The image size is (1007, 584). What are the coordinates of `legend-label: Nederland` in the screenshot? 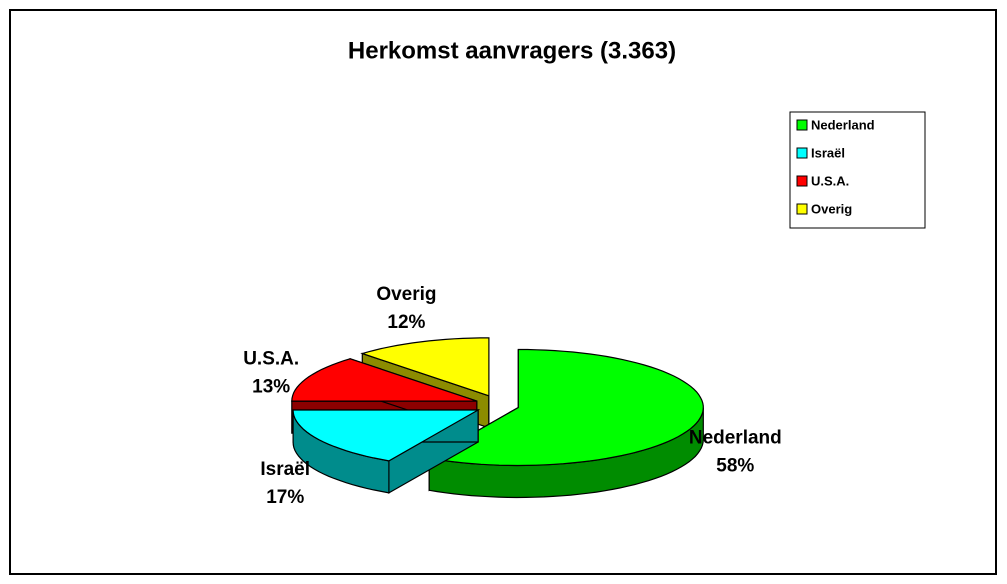 It's located at (843, 124).